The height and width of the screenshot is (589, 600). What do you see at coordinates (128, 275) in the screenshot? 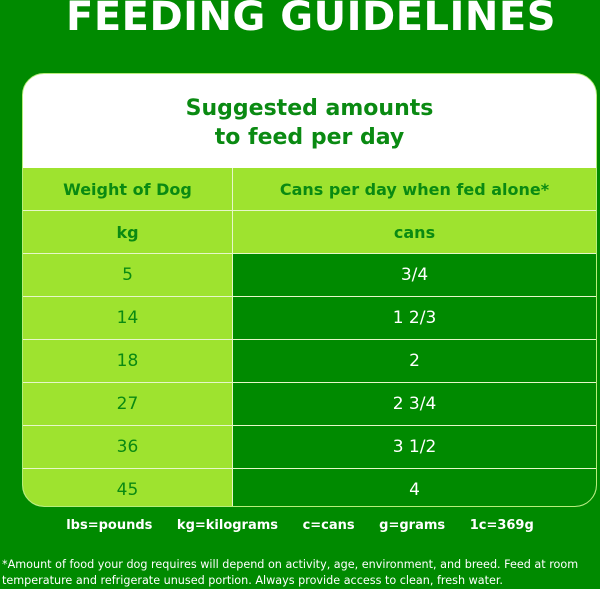
I see `weight-cell: 5` at bounding box center [128, 275].